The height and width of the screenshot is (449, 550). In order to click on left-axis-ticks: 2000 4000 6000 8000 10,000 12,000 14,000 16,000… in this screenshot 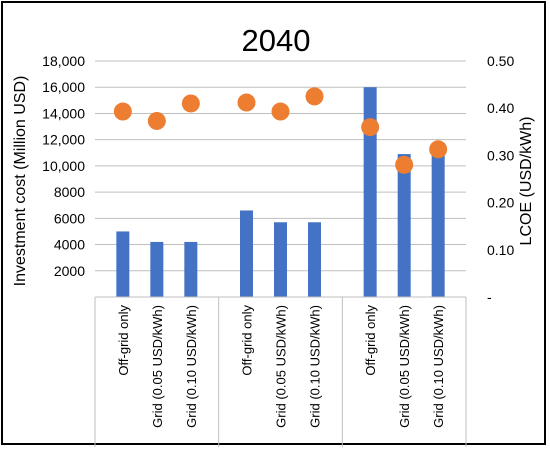, I will do `click(63, 166)`.